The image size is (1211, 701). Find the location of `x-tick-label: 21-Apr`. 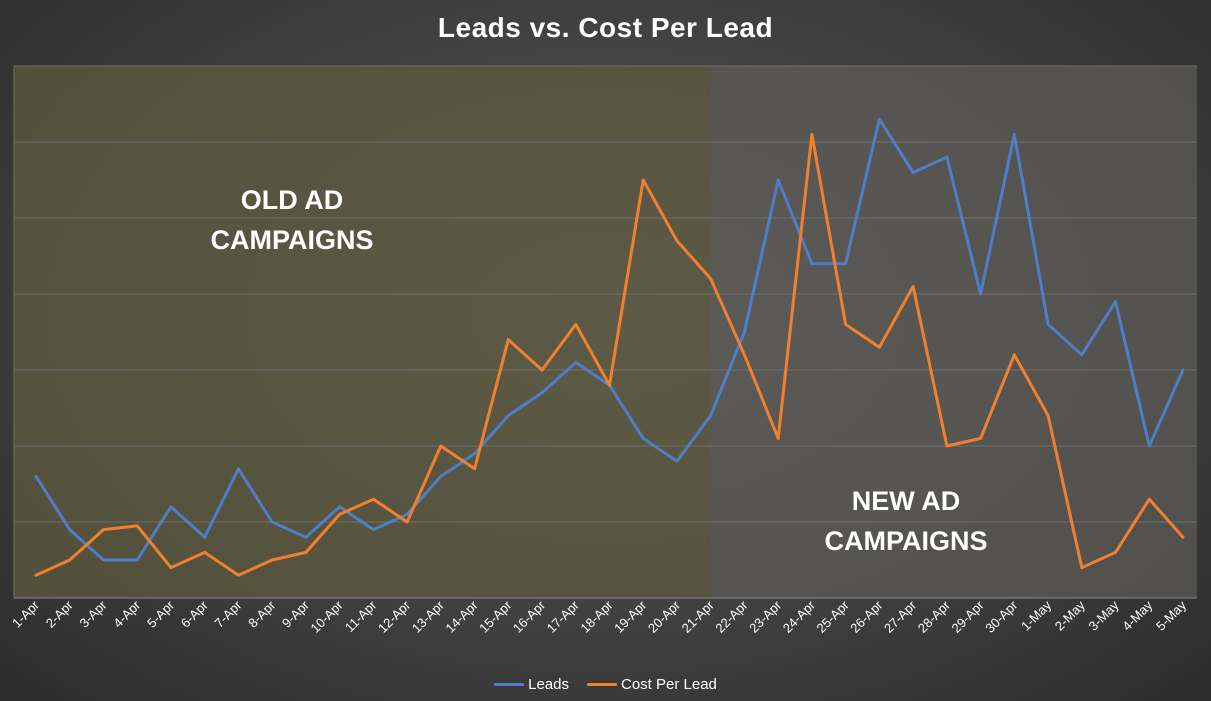

x-tick-label: 21-Apr is located at coordinates (698, 616).